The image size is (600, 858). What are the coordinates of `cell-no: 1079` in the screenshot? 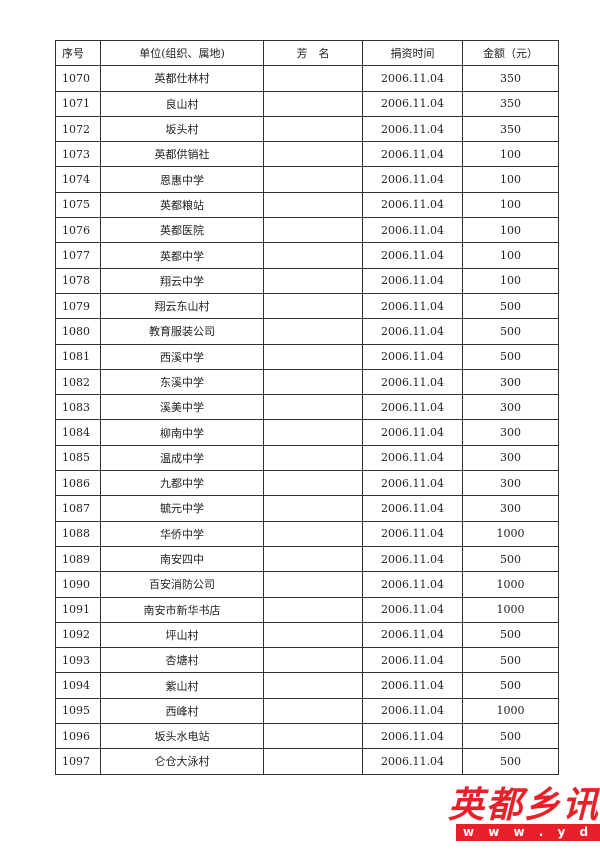 It's located at (78, 306).